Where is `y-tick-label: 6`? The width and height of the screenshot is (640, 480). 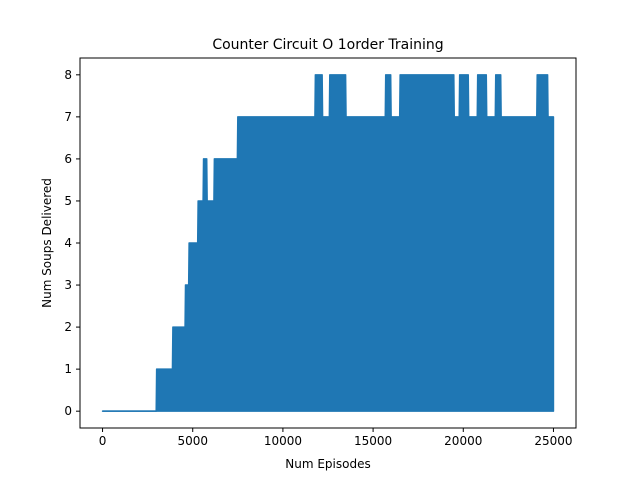 y-tick-label: 6 is located at coordinates (68, 159).